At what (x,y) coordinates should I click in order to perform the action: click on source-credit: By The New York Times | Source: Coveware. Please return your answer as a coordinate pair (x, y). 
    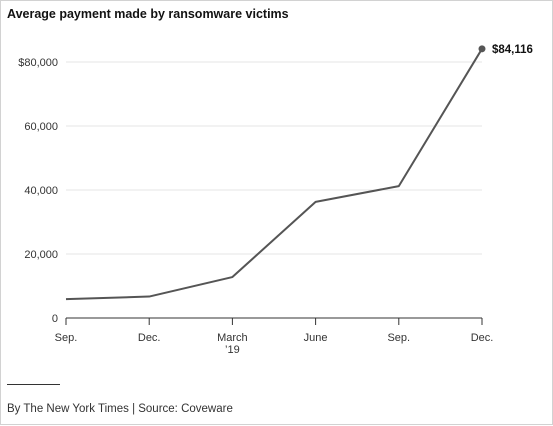
    Looking at the image, I should click on (120, 409).